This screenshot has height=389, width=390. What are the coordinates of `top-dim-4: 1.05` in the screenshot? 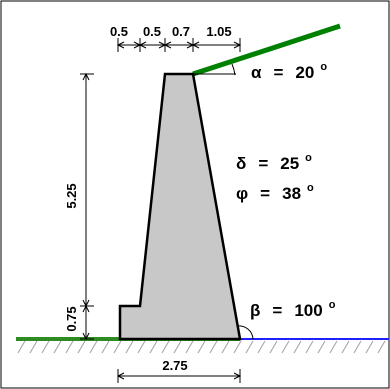 It's located at (218, 31).